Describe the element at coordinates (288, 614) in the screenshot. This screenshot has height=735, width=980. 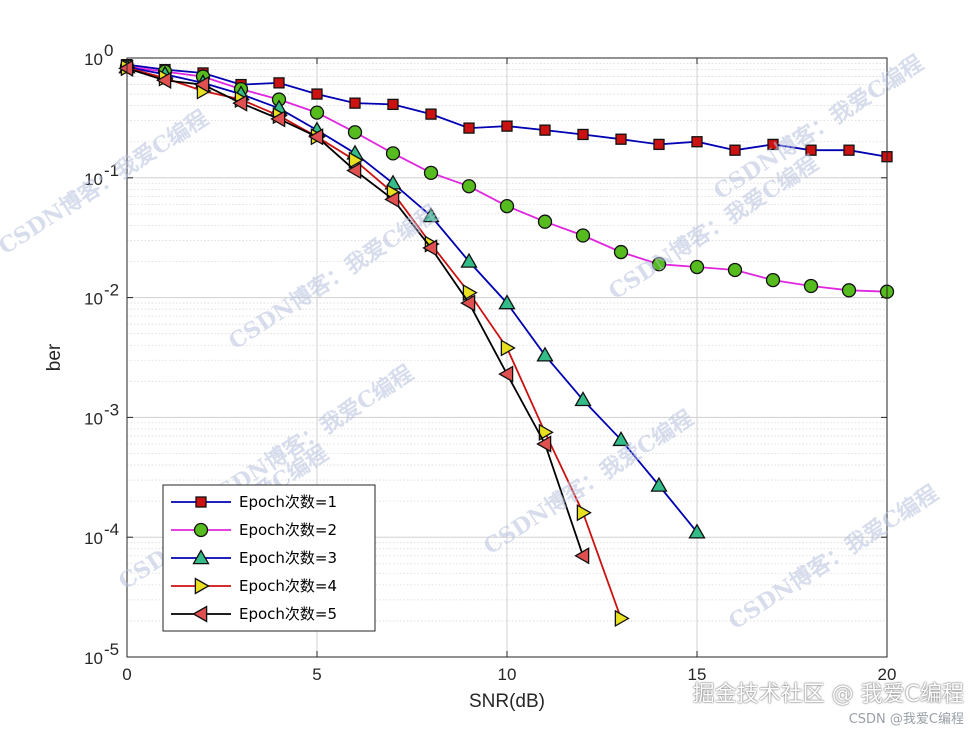
I see `legend-label: Epoch次数=5` at that location.